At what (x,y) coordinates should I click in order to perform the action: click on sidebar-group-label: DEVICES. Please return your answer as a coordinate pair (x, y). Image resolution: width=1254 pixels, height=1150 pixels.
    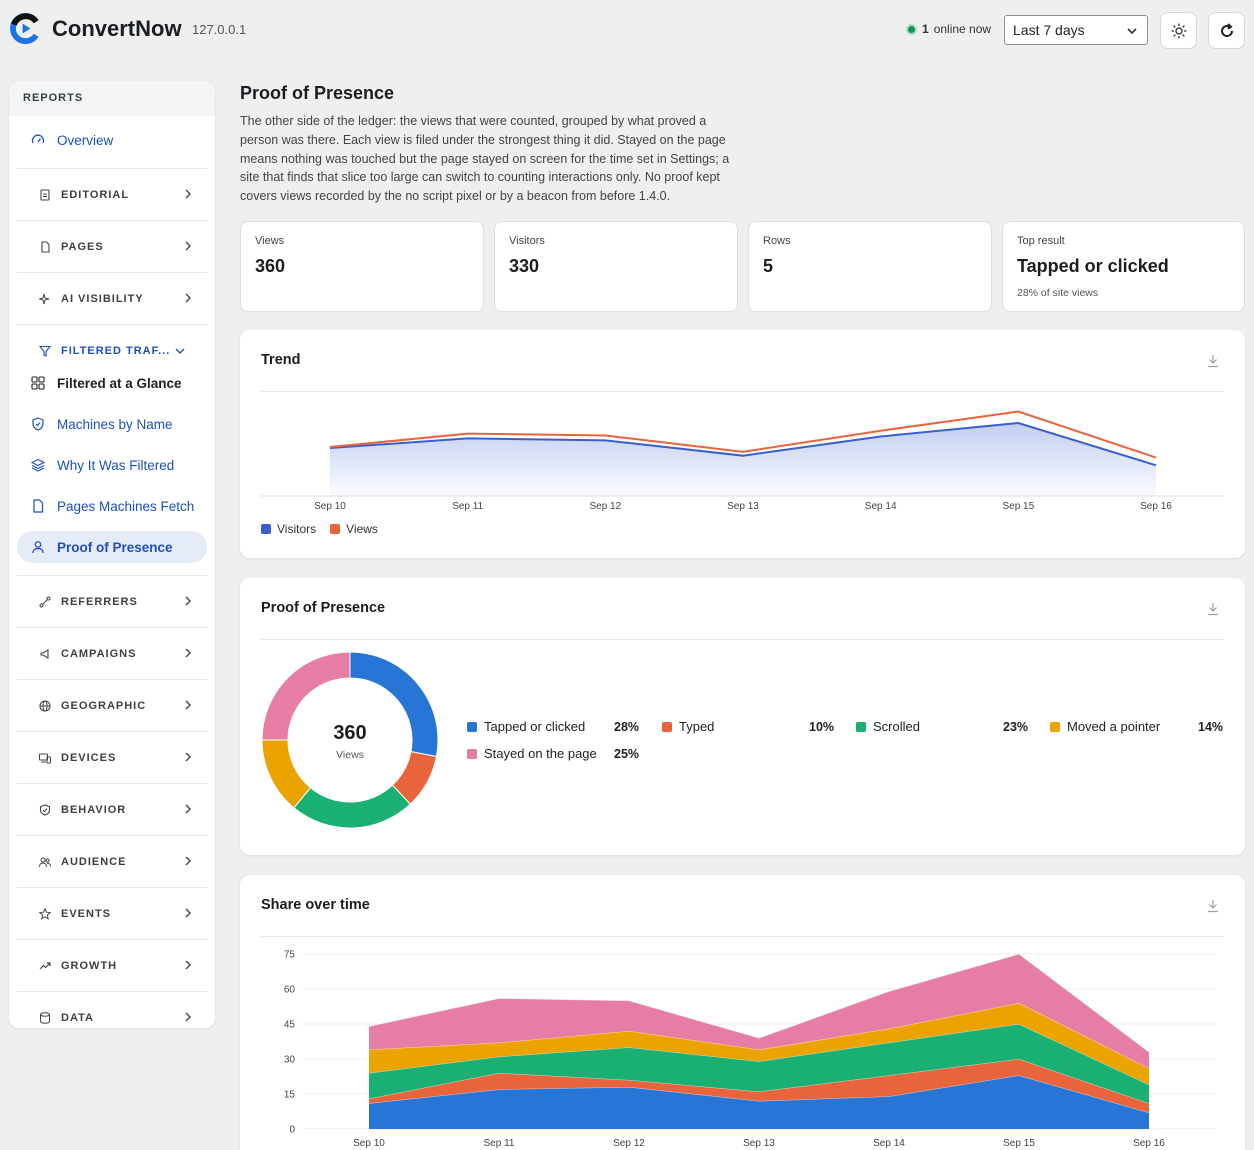
    Looking at the image, I should click on (89, 757).